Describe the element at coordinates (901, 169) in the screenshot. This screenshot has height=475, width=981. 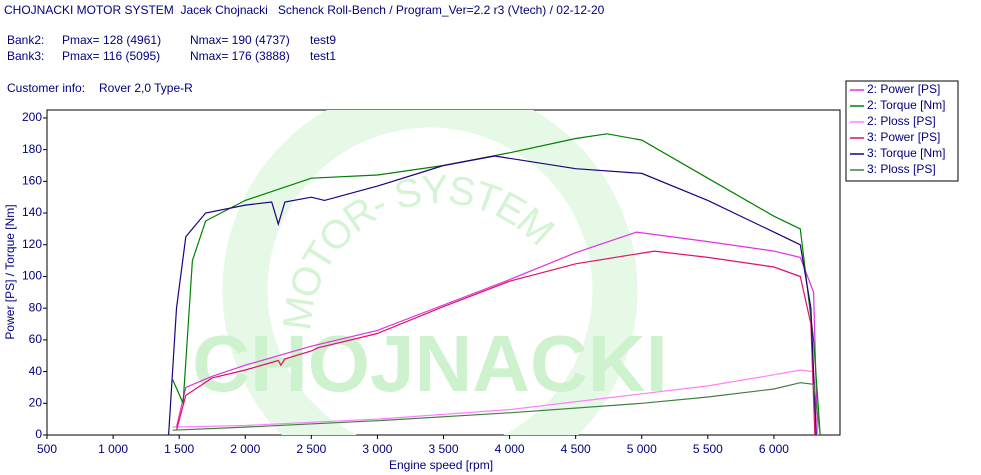
I see `legend-label: 3: Ploss [PS]` at that location.